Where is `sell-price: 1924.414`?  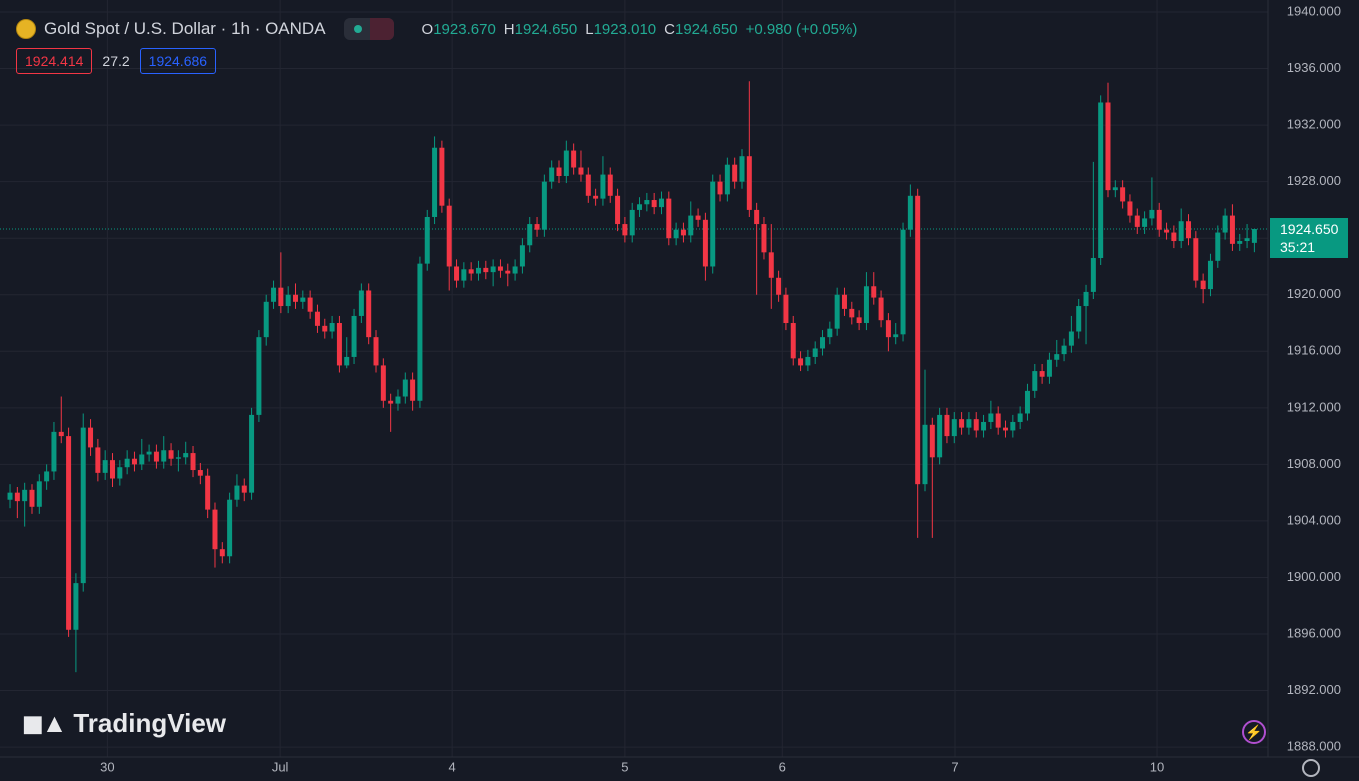
sell-price: 1924.414 is located at coordinates (54, 61).